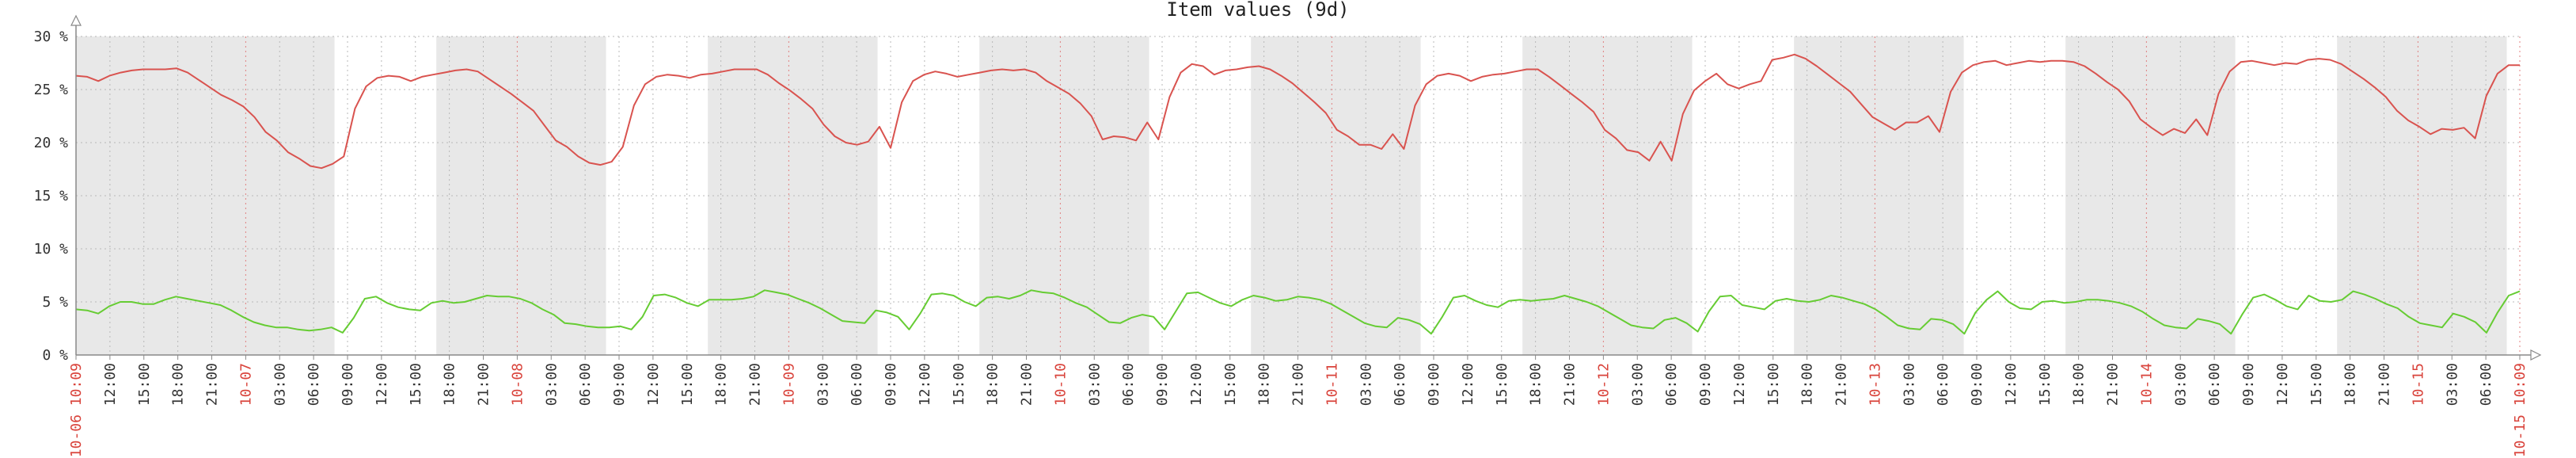 The height and width of the screenshot is (458, 2576). Describe the element at coordinates (51, 90) in the screenshot. I see `y-tick-label: 25 %` at that location.